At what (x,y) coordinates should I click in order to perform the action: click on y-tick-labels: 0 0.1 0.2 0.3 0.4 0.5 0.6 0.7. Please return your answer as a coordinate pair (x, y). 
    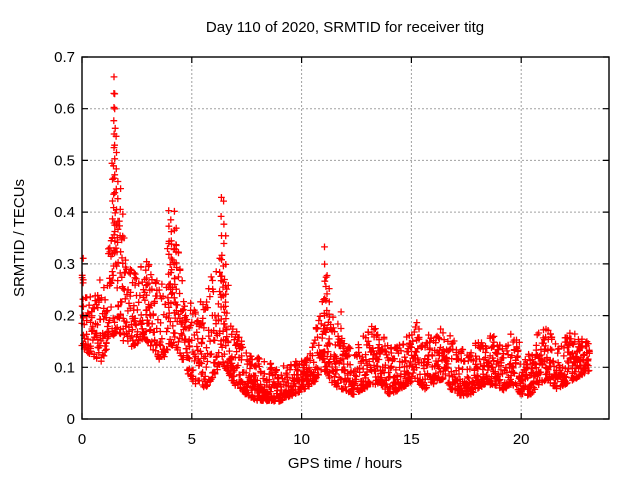
    Looking at the image, I should click on (64, 238).